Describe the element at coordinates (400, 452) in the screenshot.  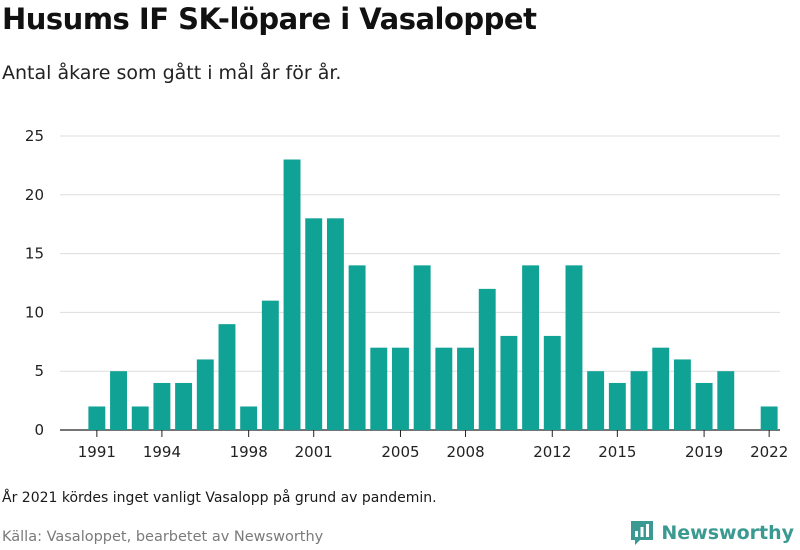
I see `x-tick-label: 2005` at that location.